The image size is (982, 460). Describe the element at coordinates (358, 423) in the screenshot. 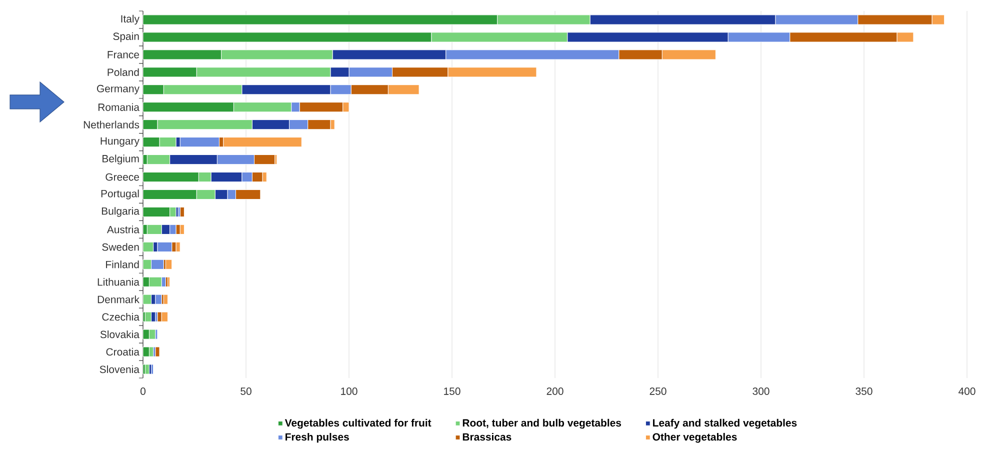

I see `legend-label: Vegetables cultivated for fruit` at that location.